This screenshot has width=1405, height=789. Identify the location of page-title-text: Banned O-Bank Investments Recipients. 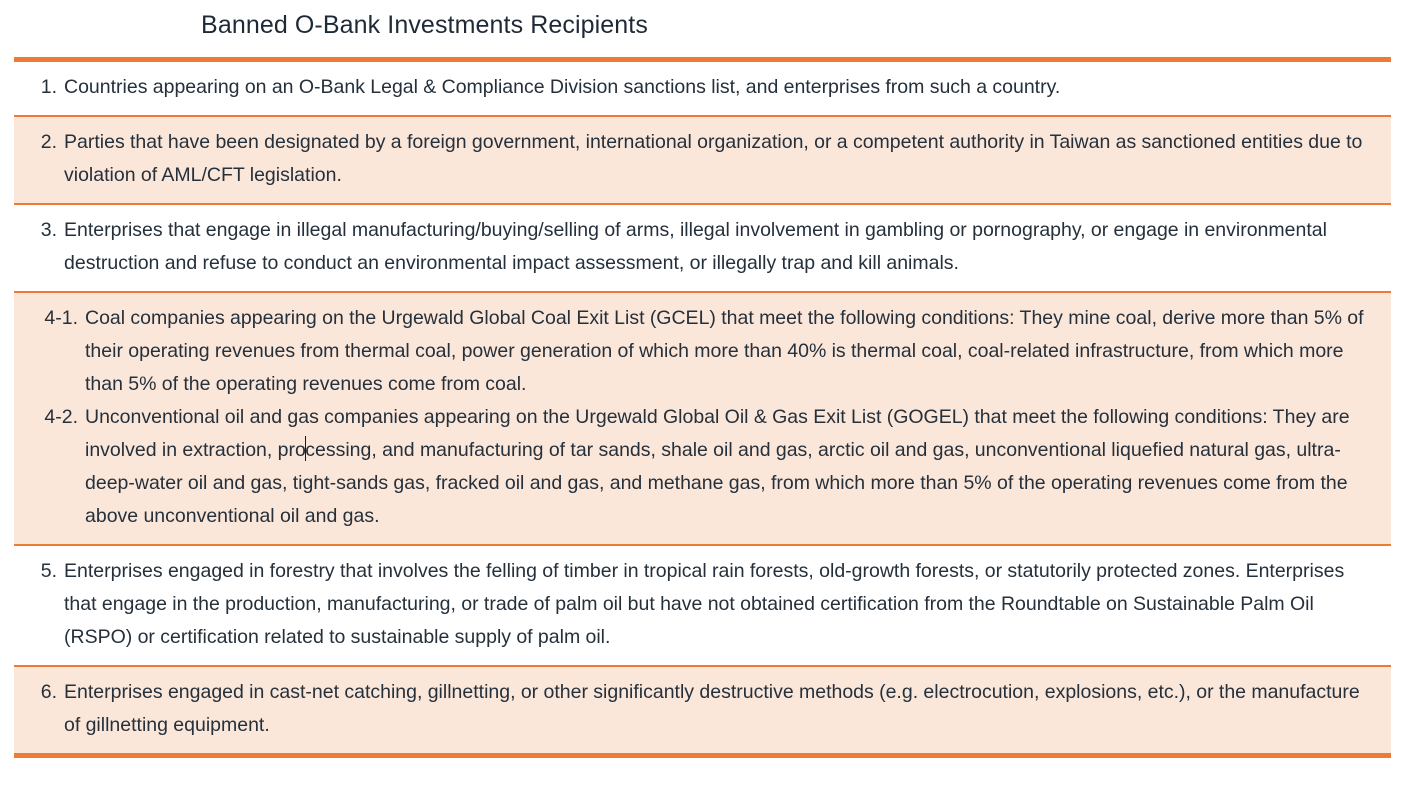
(424, 25).